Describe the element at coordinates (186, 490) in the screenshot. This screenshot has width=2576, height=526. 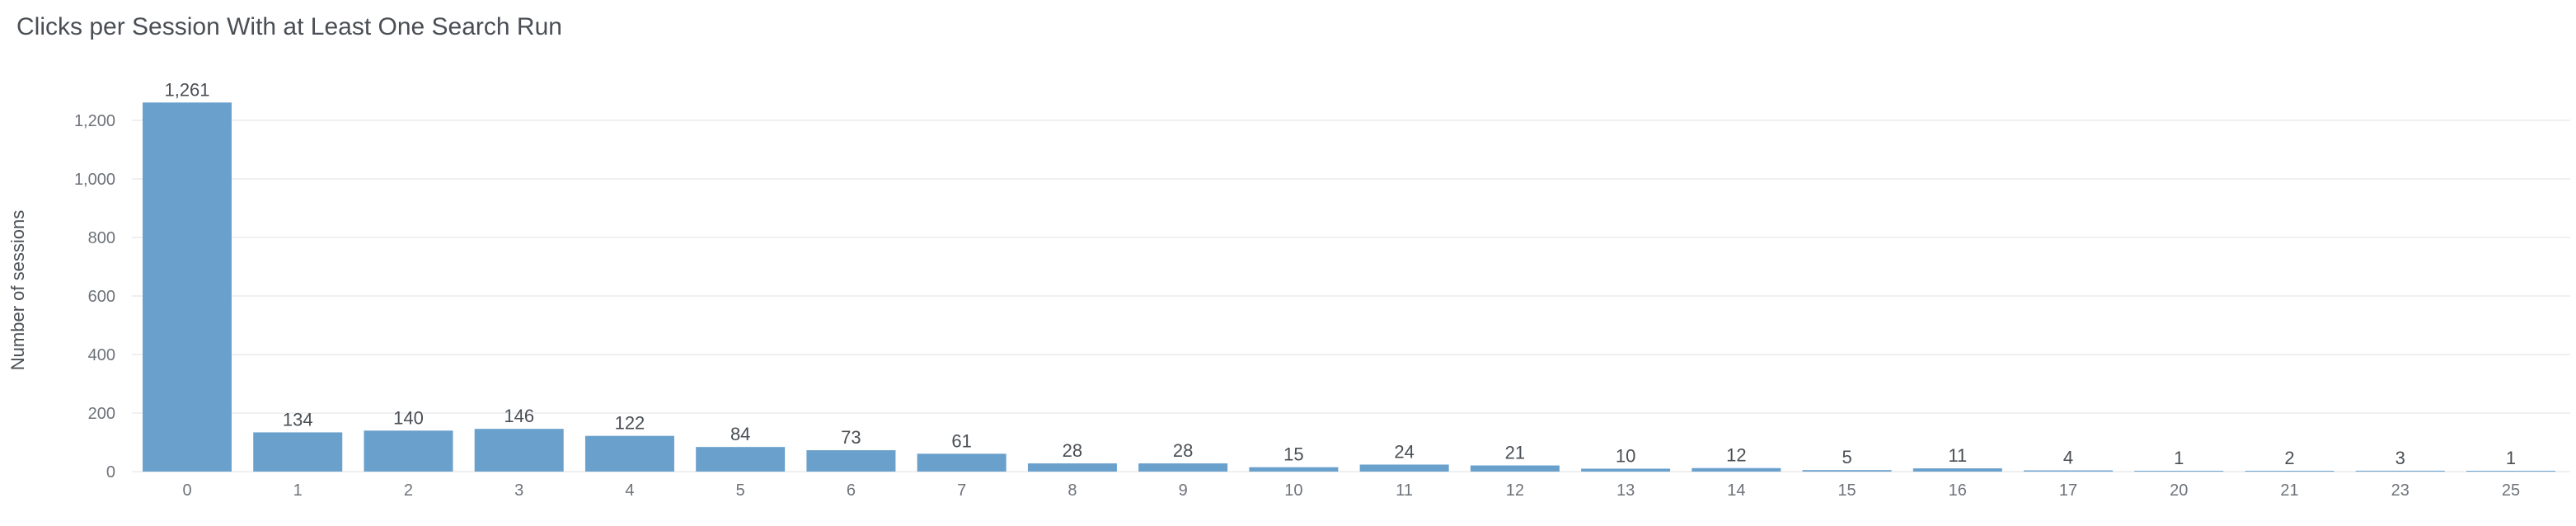
I see `x-tick-label: 0` at that location.